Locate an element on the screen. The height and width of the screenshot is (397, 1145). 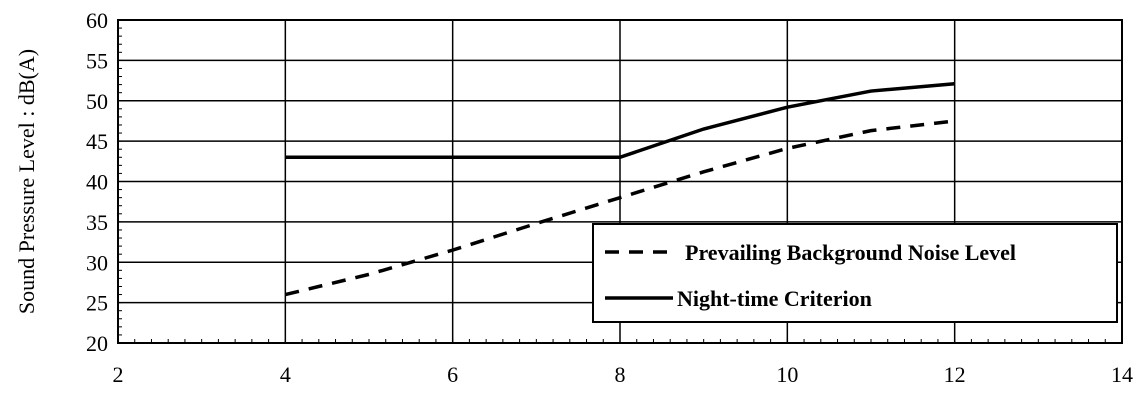
x-tick-label: 2 is located at coordinates (118, 374).